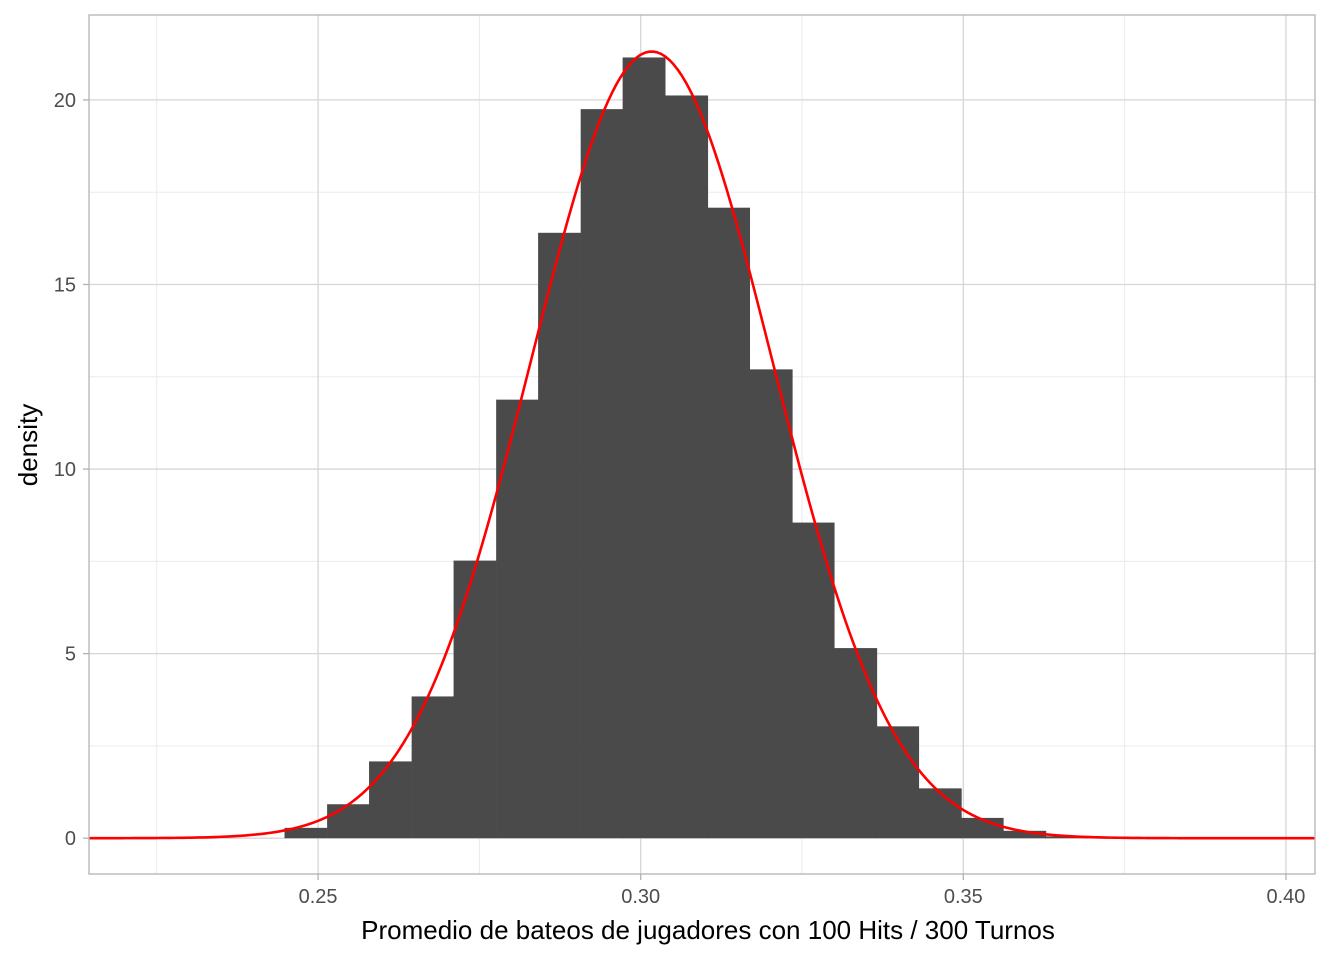 The image size is (1344, 960). Describe the element at coordinates (1285, 897) in the screenshot. I see `x-tick-label: 0.40` at that location.